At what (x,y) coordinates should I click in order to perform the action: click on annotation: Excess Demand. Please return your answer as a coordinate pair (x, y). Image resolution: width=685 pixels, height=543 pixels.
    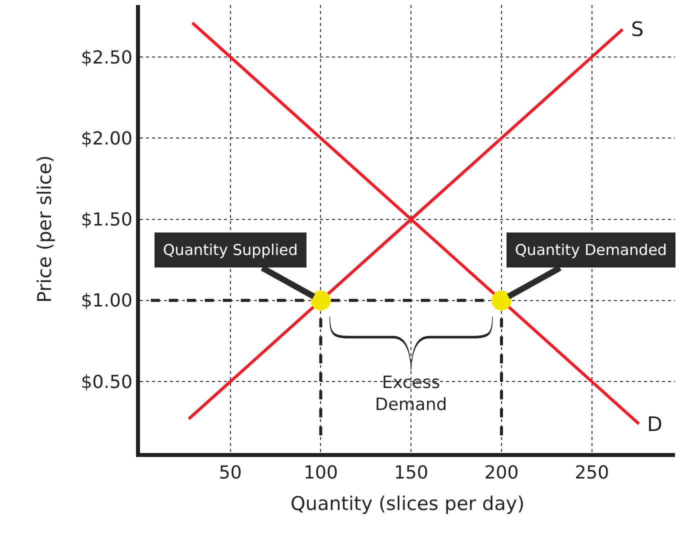
    Looking at the image, I should click on (411, 394).